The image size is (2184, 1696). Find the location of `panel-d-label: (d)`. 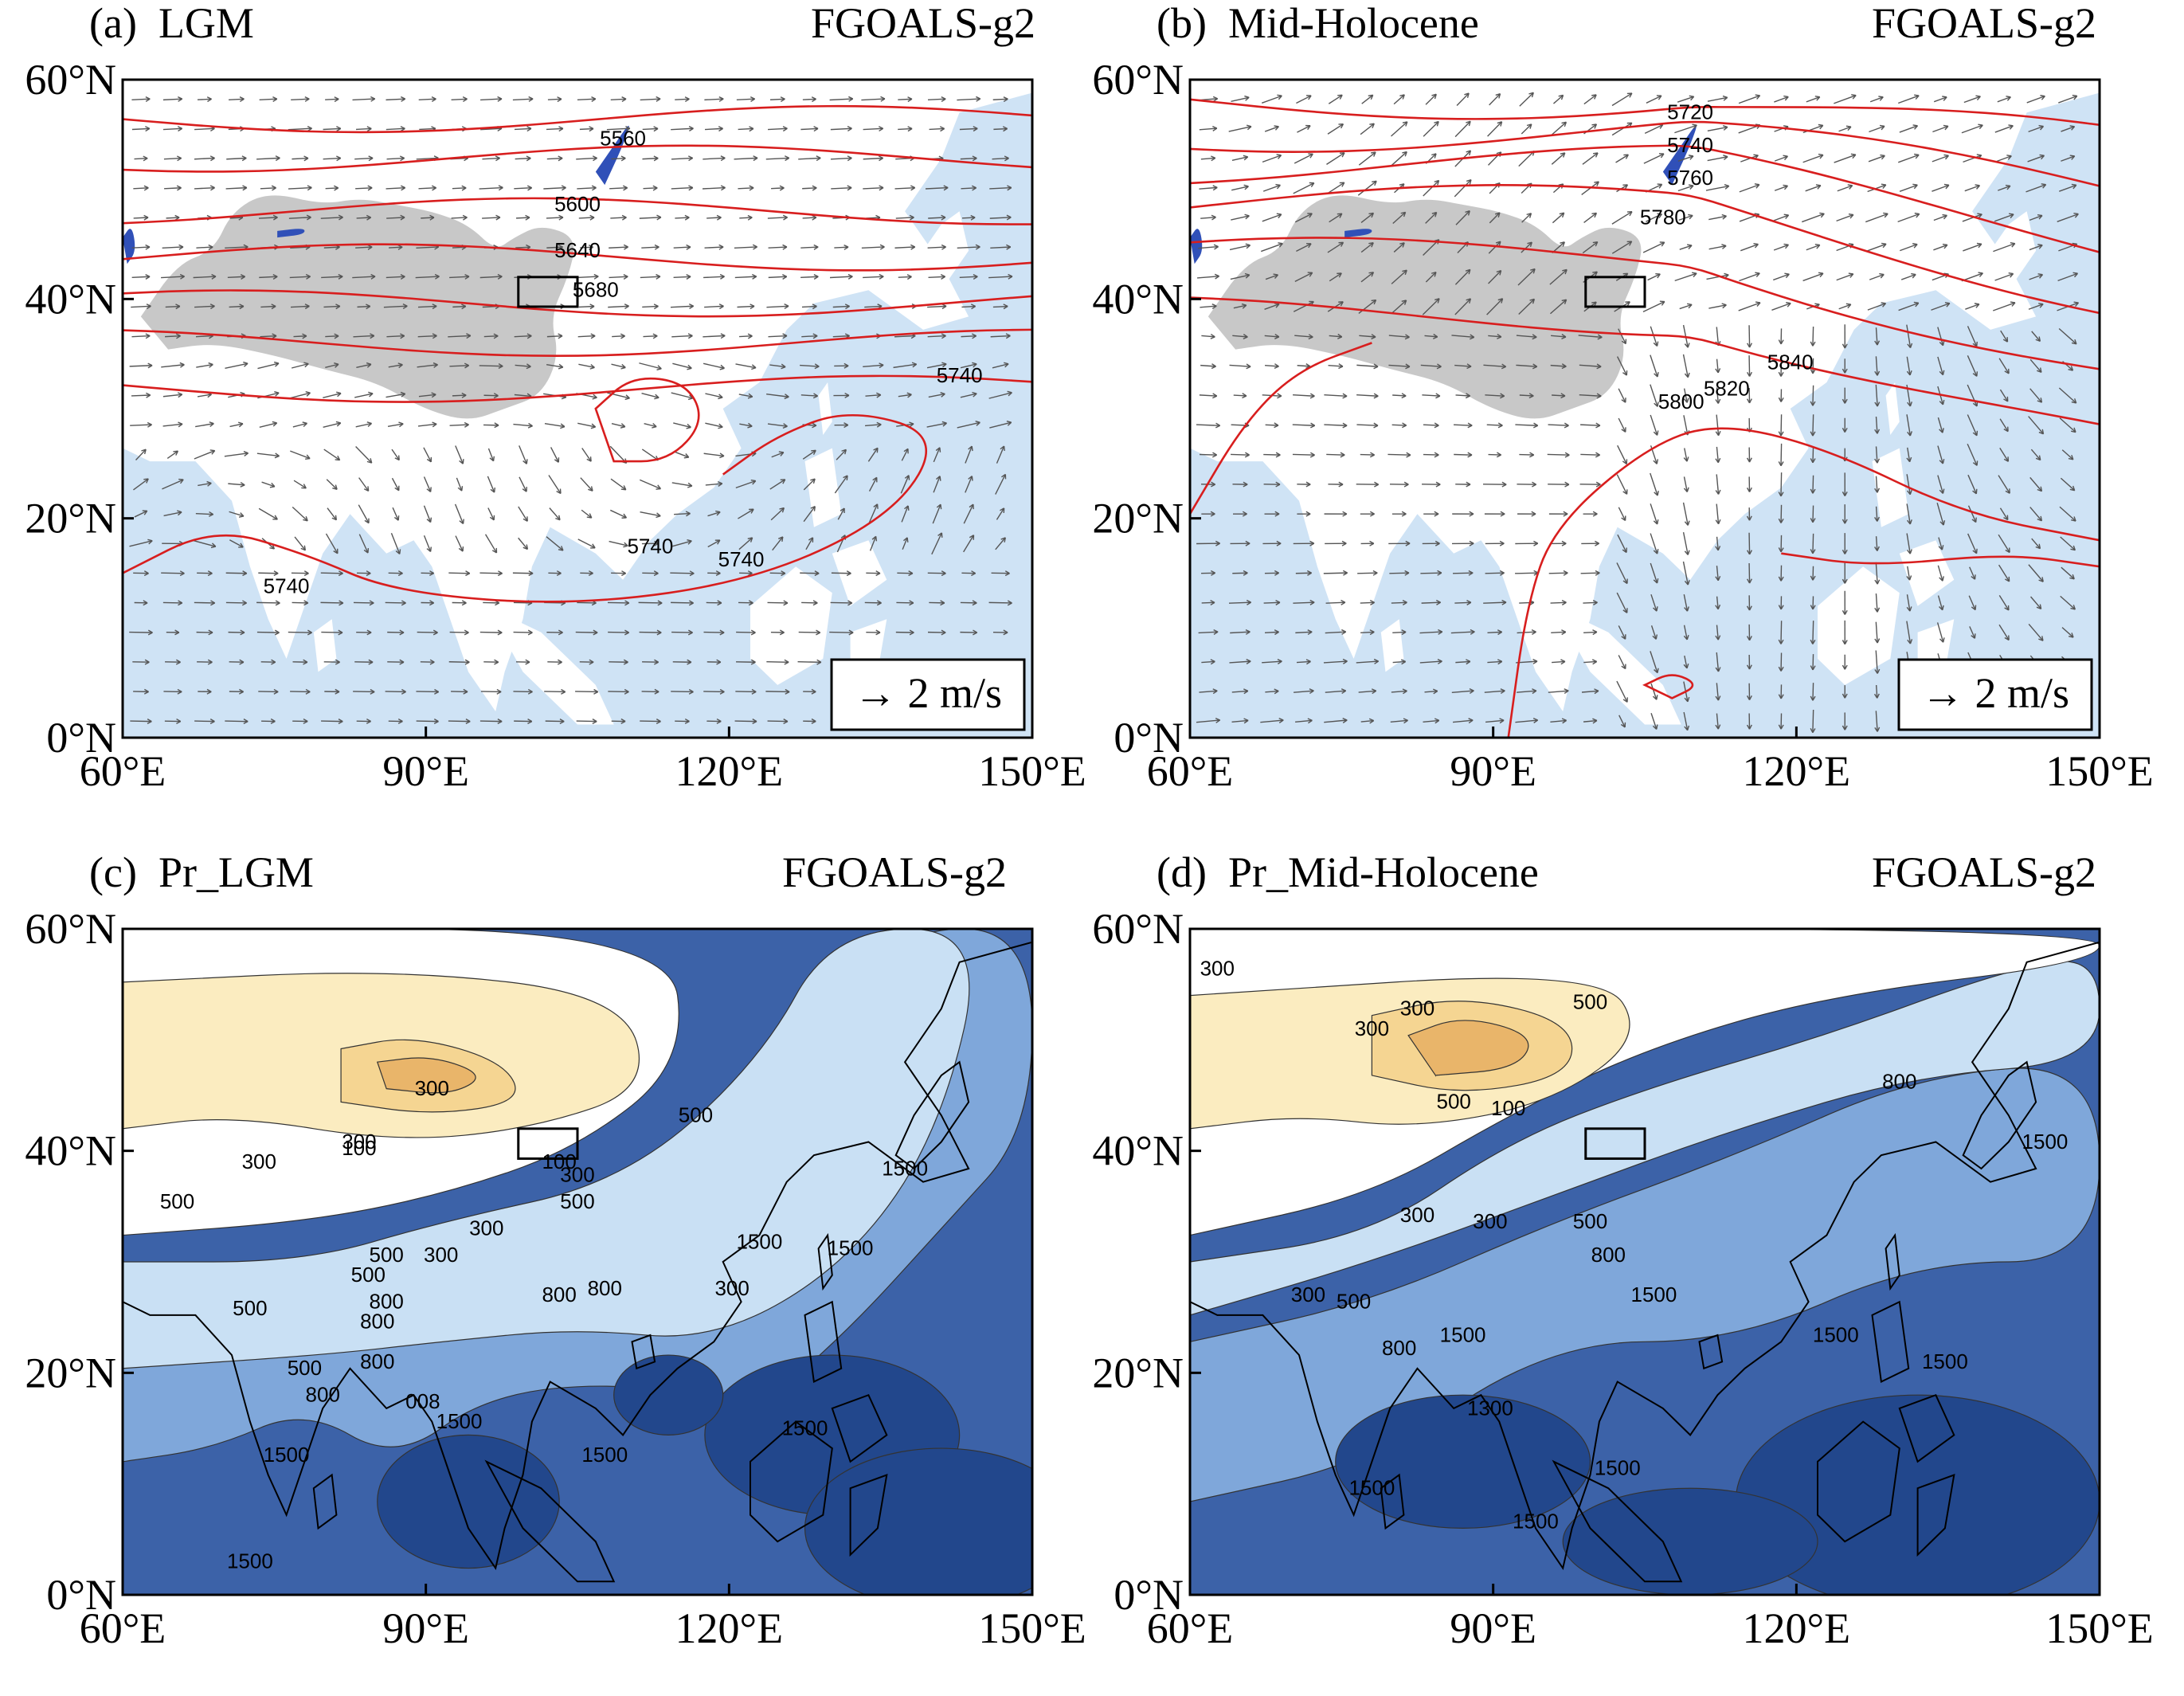

panel-d-label: (d) is located at coordinates (1182, 872).